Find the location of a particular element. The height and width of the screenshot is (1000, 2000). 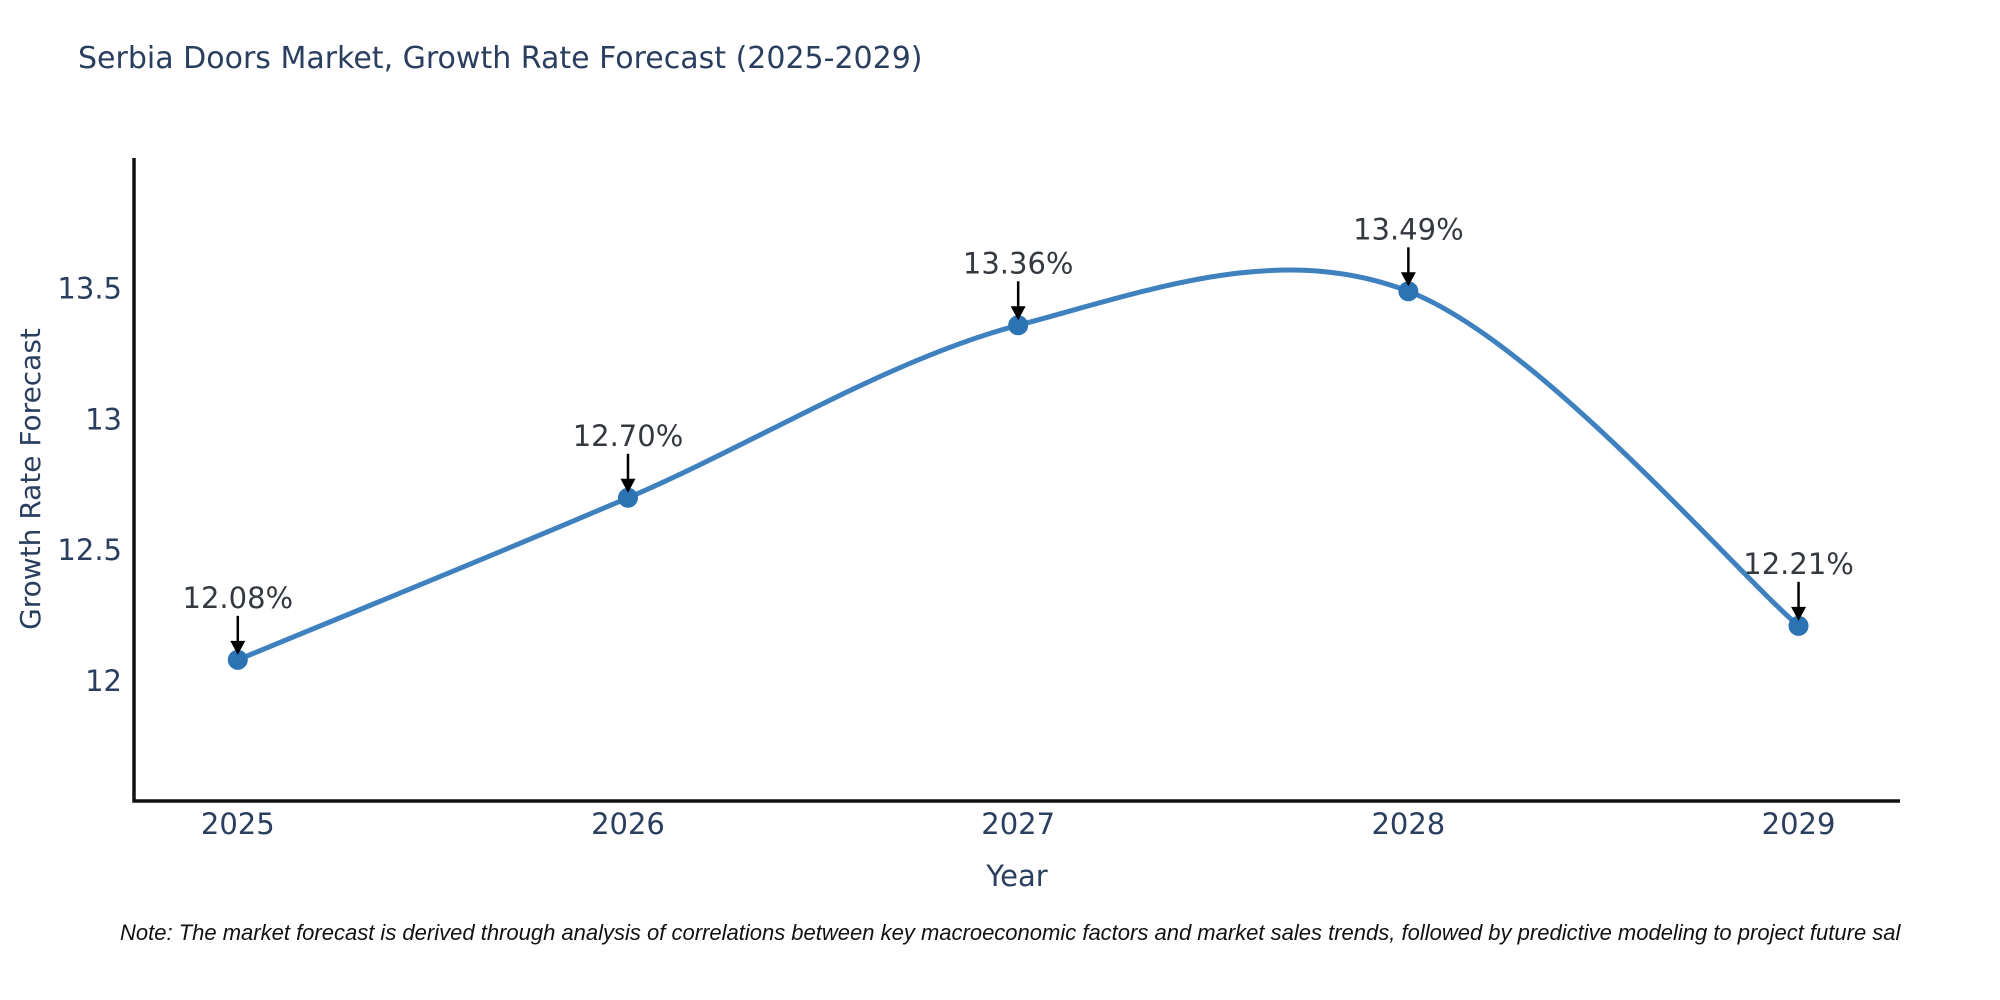

x-axis-ticks: 2025 2026 2027 2028 2029 is located at coordinates (1018, 824).